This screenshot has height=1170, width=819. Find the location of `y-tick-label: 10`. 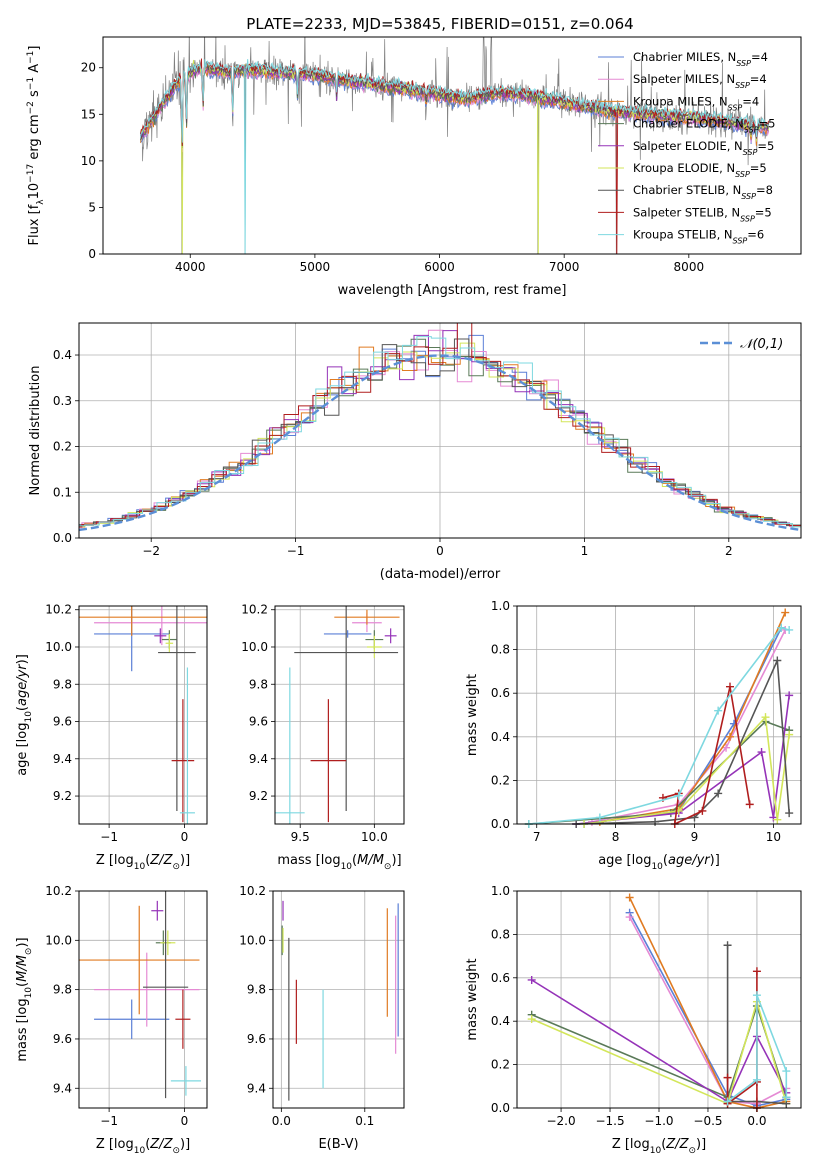

y-tick-label: 10 is located at coordinates (88, 161).